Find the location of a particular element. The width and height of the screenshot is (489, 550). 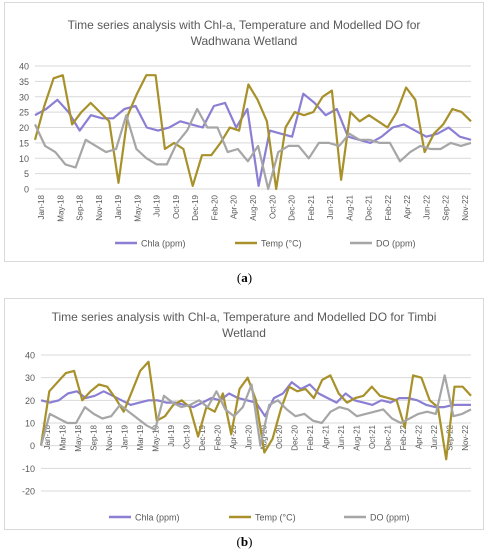

panel-label-b: (b) is located at coordinates (244, 541).